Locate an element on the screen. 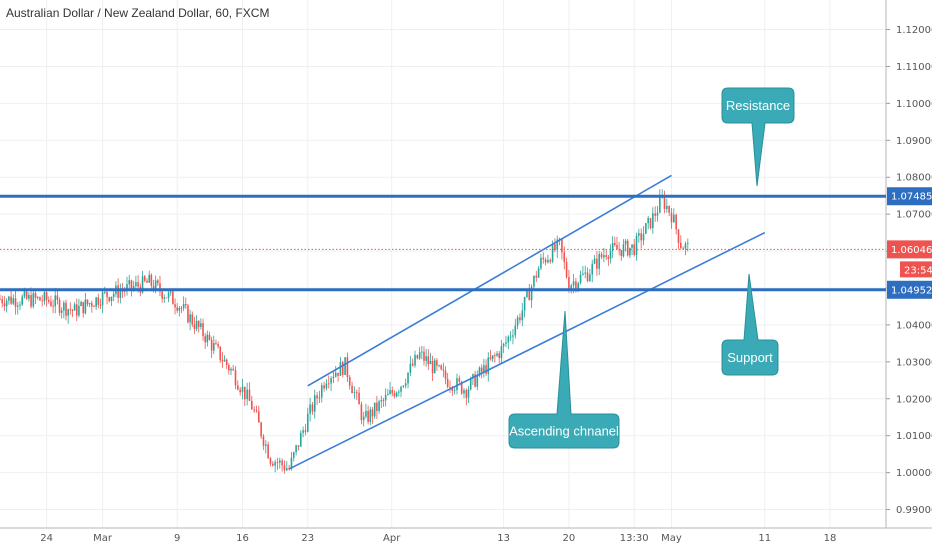  x-tick-label: 13 is located at coordinates (503, 538).